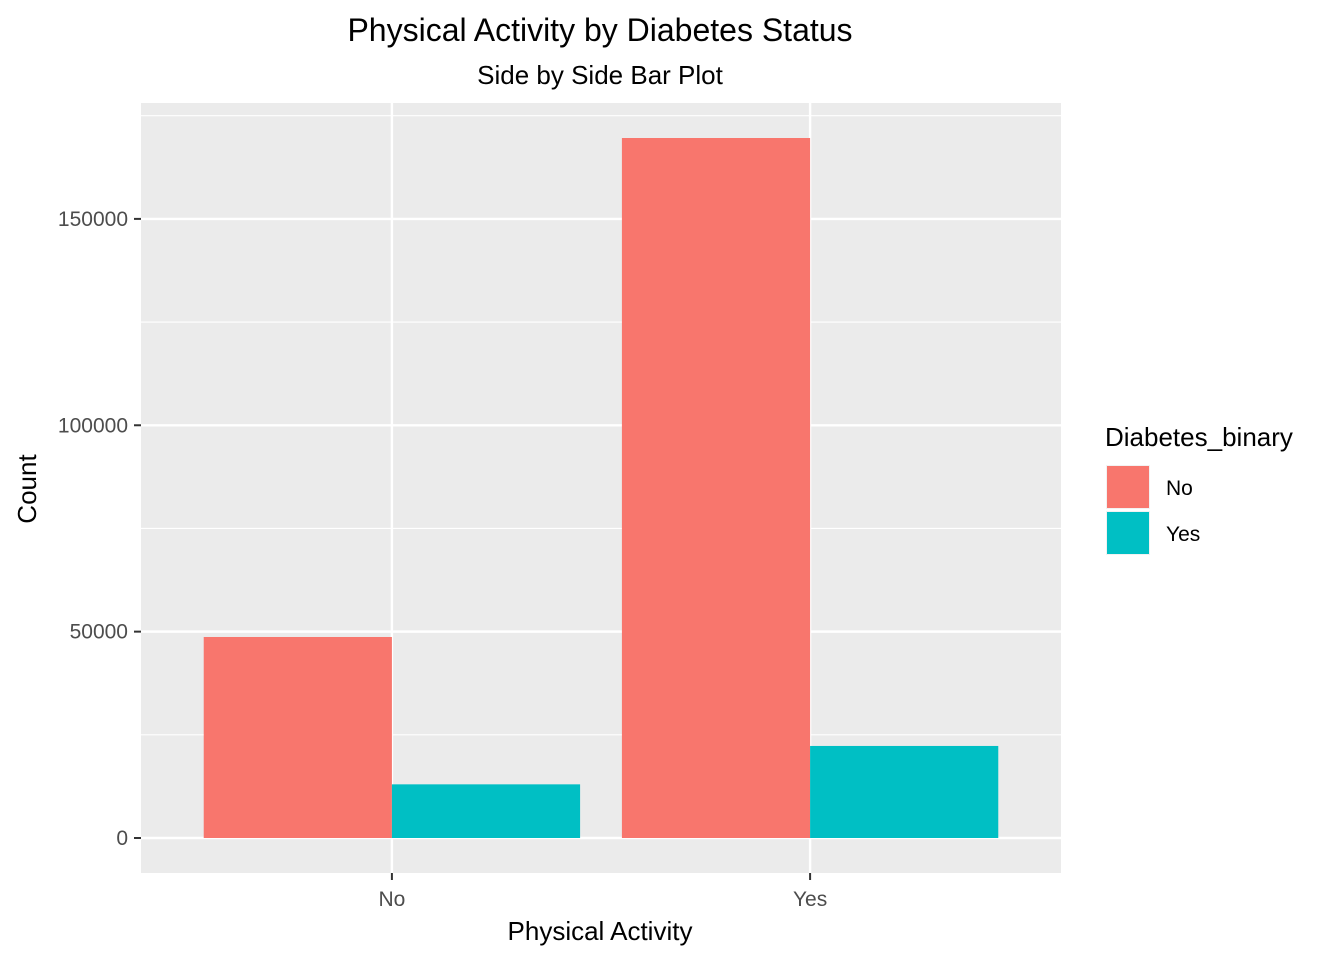  Describe the element at coordinates (716, 488) in the screenshot. I see `bar-yes-no` at that location.